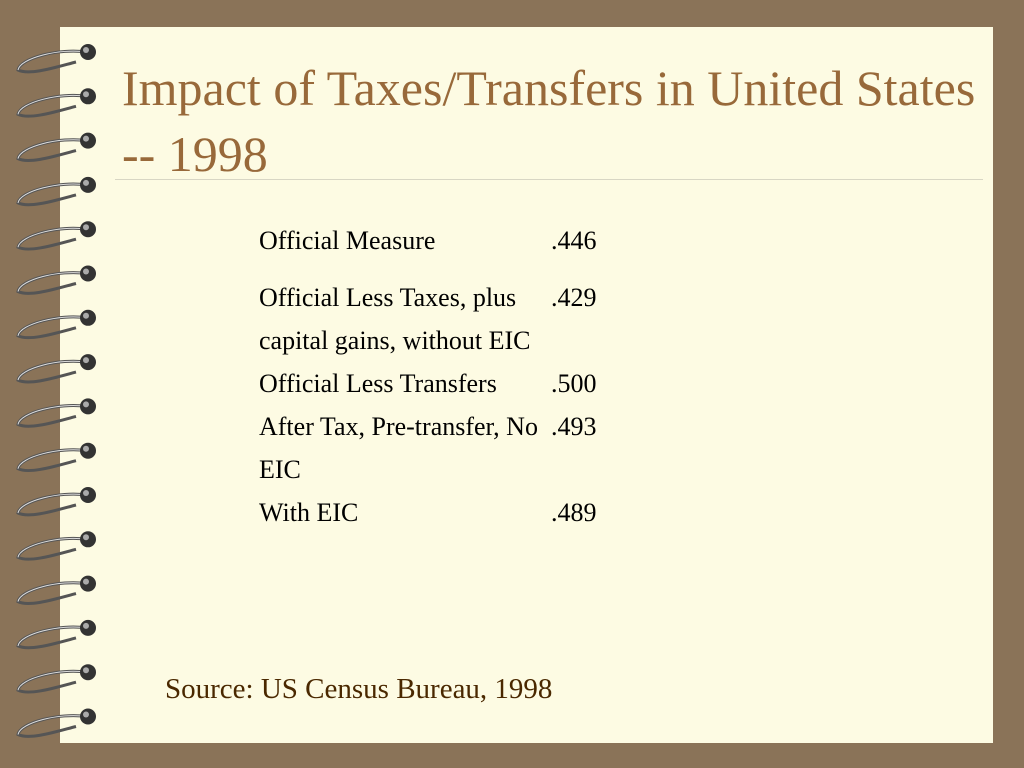 This screenshot has width=1024, height=768. Describe the element at coordinates (428, 512) in the screenshot. I see `table-row: With EIC .489` at that location.